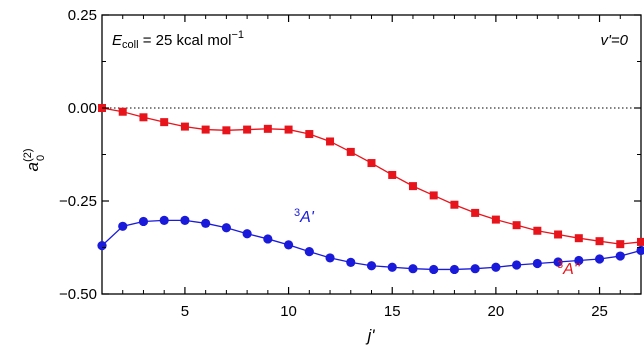  What do you see at coordinates (599, 311) in the screenshot?
I see `x-tick-label: 25` at bounding box center [599, 311].